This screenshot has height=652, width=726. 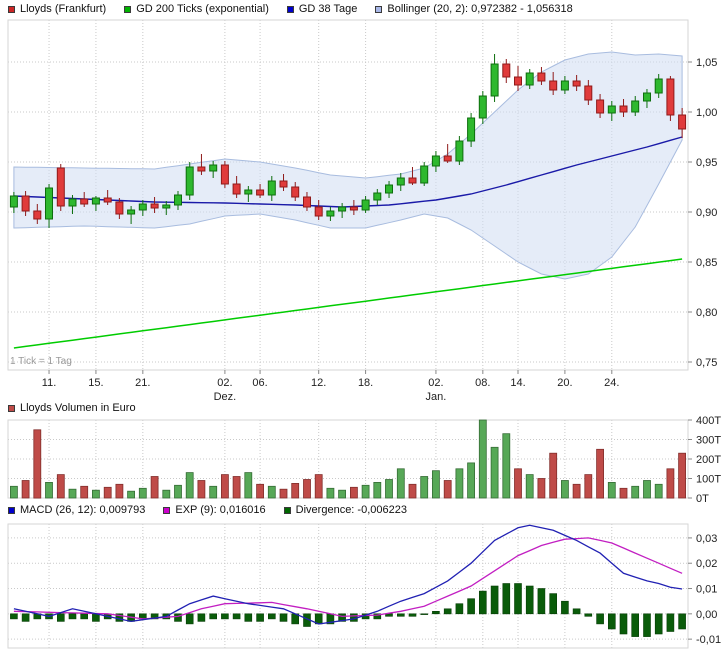 What do you see at coordinates (348, 303) in the screenshot?
I see `gd200-line` at bounding box center [348, 303].